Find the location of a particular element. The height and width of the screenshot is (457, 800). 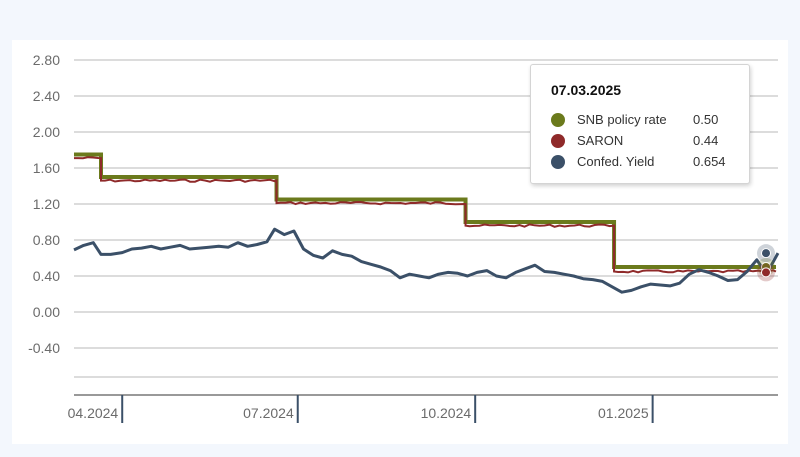

tooltip-label: Confed. Yield is located at coordinates (616, 161).